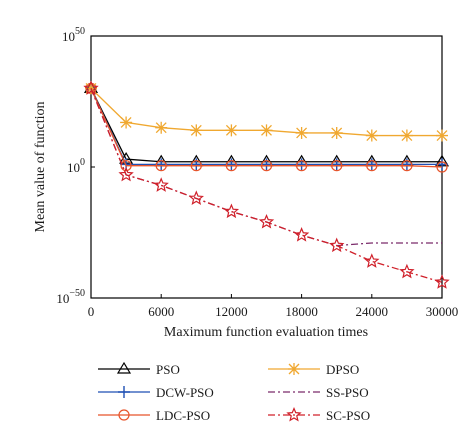  I want to click on x-axis-label: Maximum function evaluation times, so click(266, 332).